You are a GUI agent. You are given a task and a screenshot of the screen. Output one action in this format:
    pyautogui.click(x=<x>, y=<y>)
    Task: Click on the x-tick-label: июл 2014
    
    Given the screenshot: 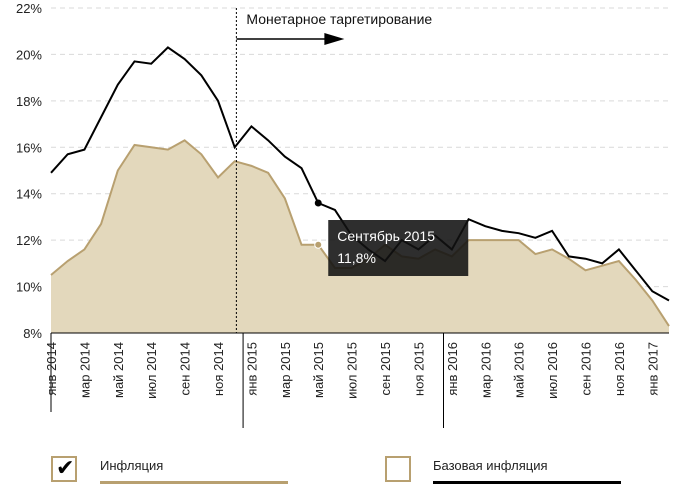 What is the action you would take?
    pyautogui.click(x=151, y=370)
    